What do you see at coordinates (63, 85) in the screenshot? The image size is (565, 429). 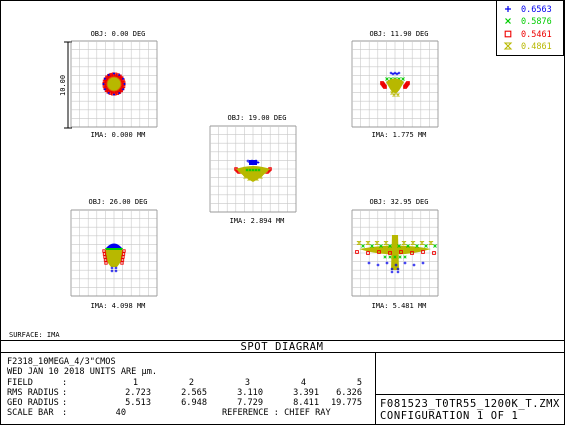 I see `scale-bar-label: 10.00` at bounding box center [63, 85].